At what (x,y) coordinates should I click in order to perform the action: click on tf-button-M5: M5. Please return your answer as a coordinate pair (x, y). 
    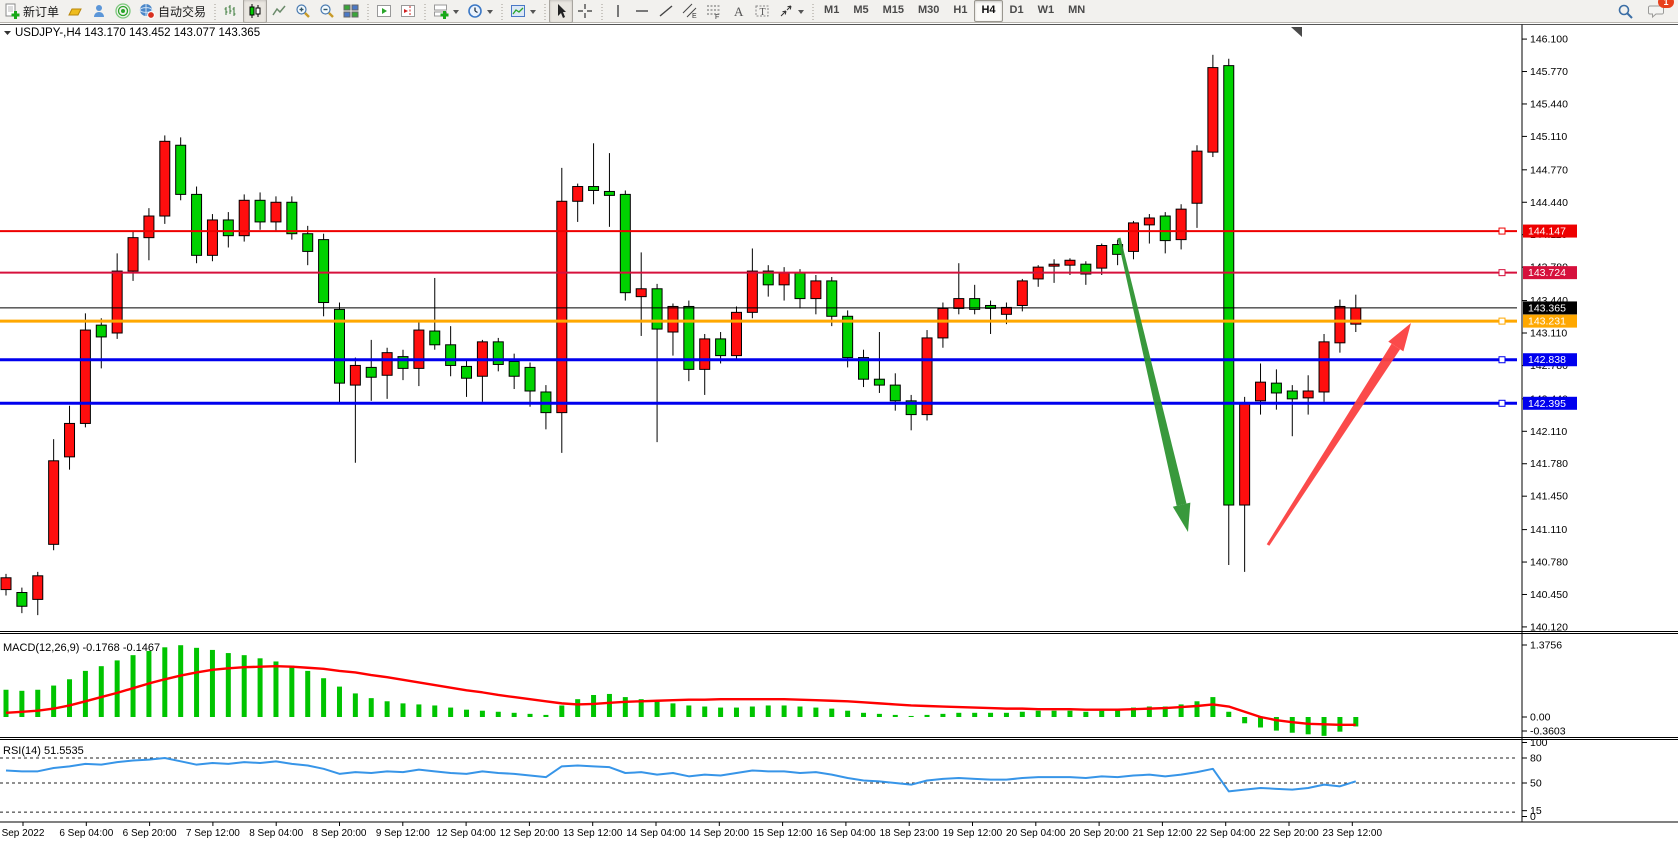
    Looking at the image, I should click on (861, 10).